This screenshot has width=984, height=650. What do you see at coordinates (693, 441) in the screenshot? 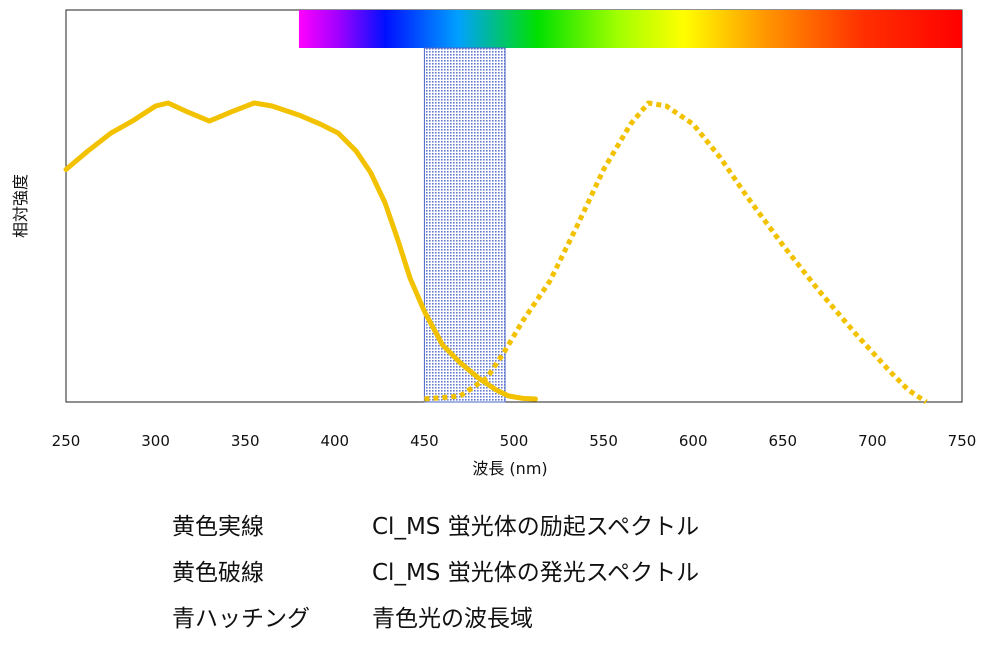
I see `x-tick-label: 600` at bounding box center [693, 441].